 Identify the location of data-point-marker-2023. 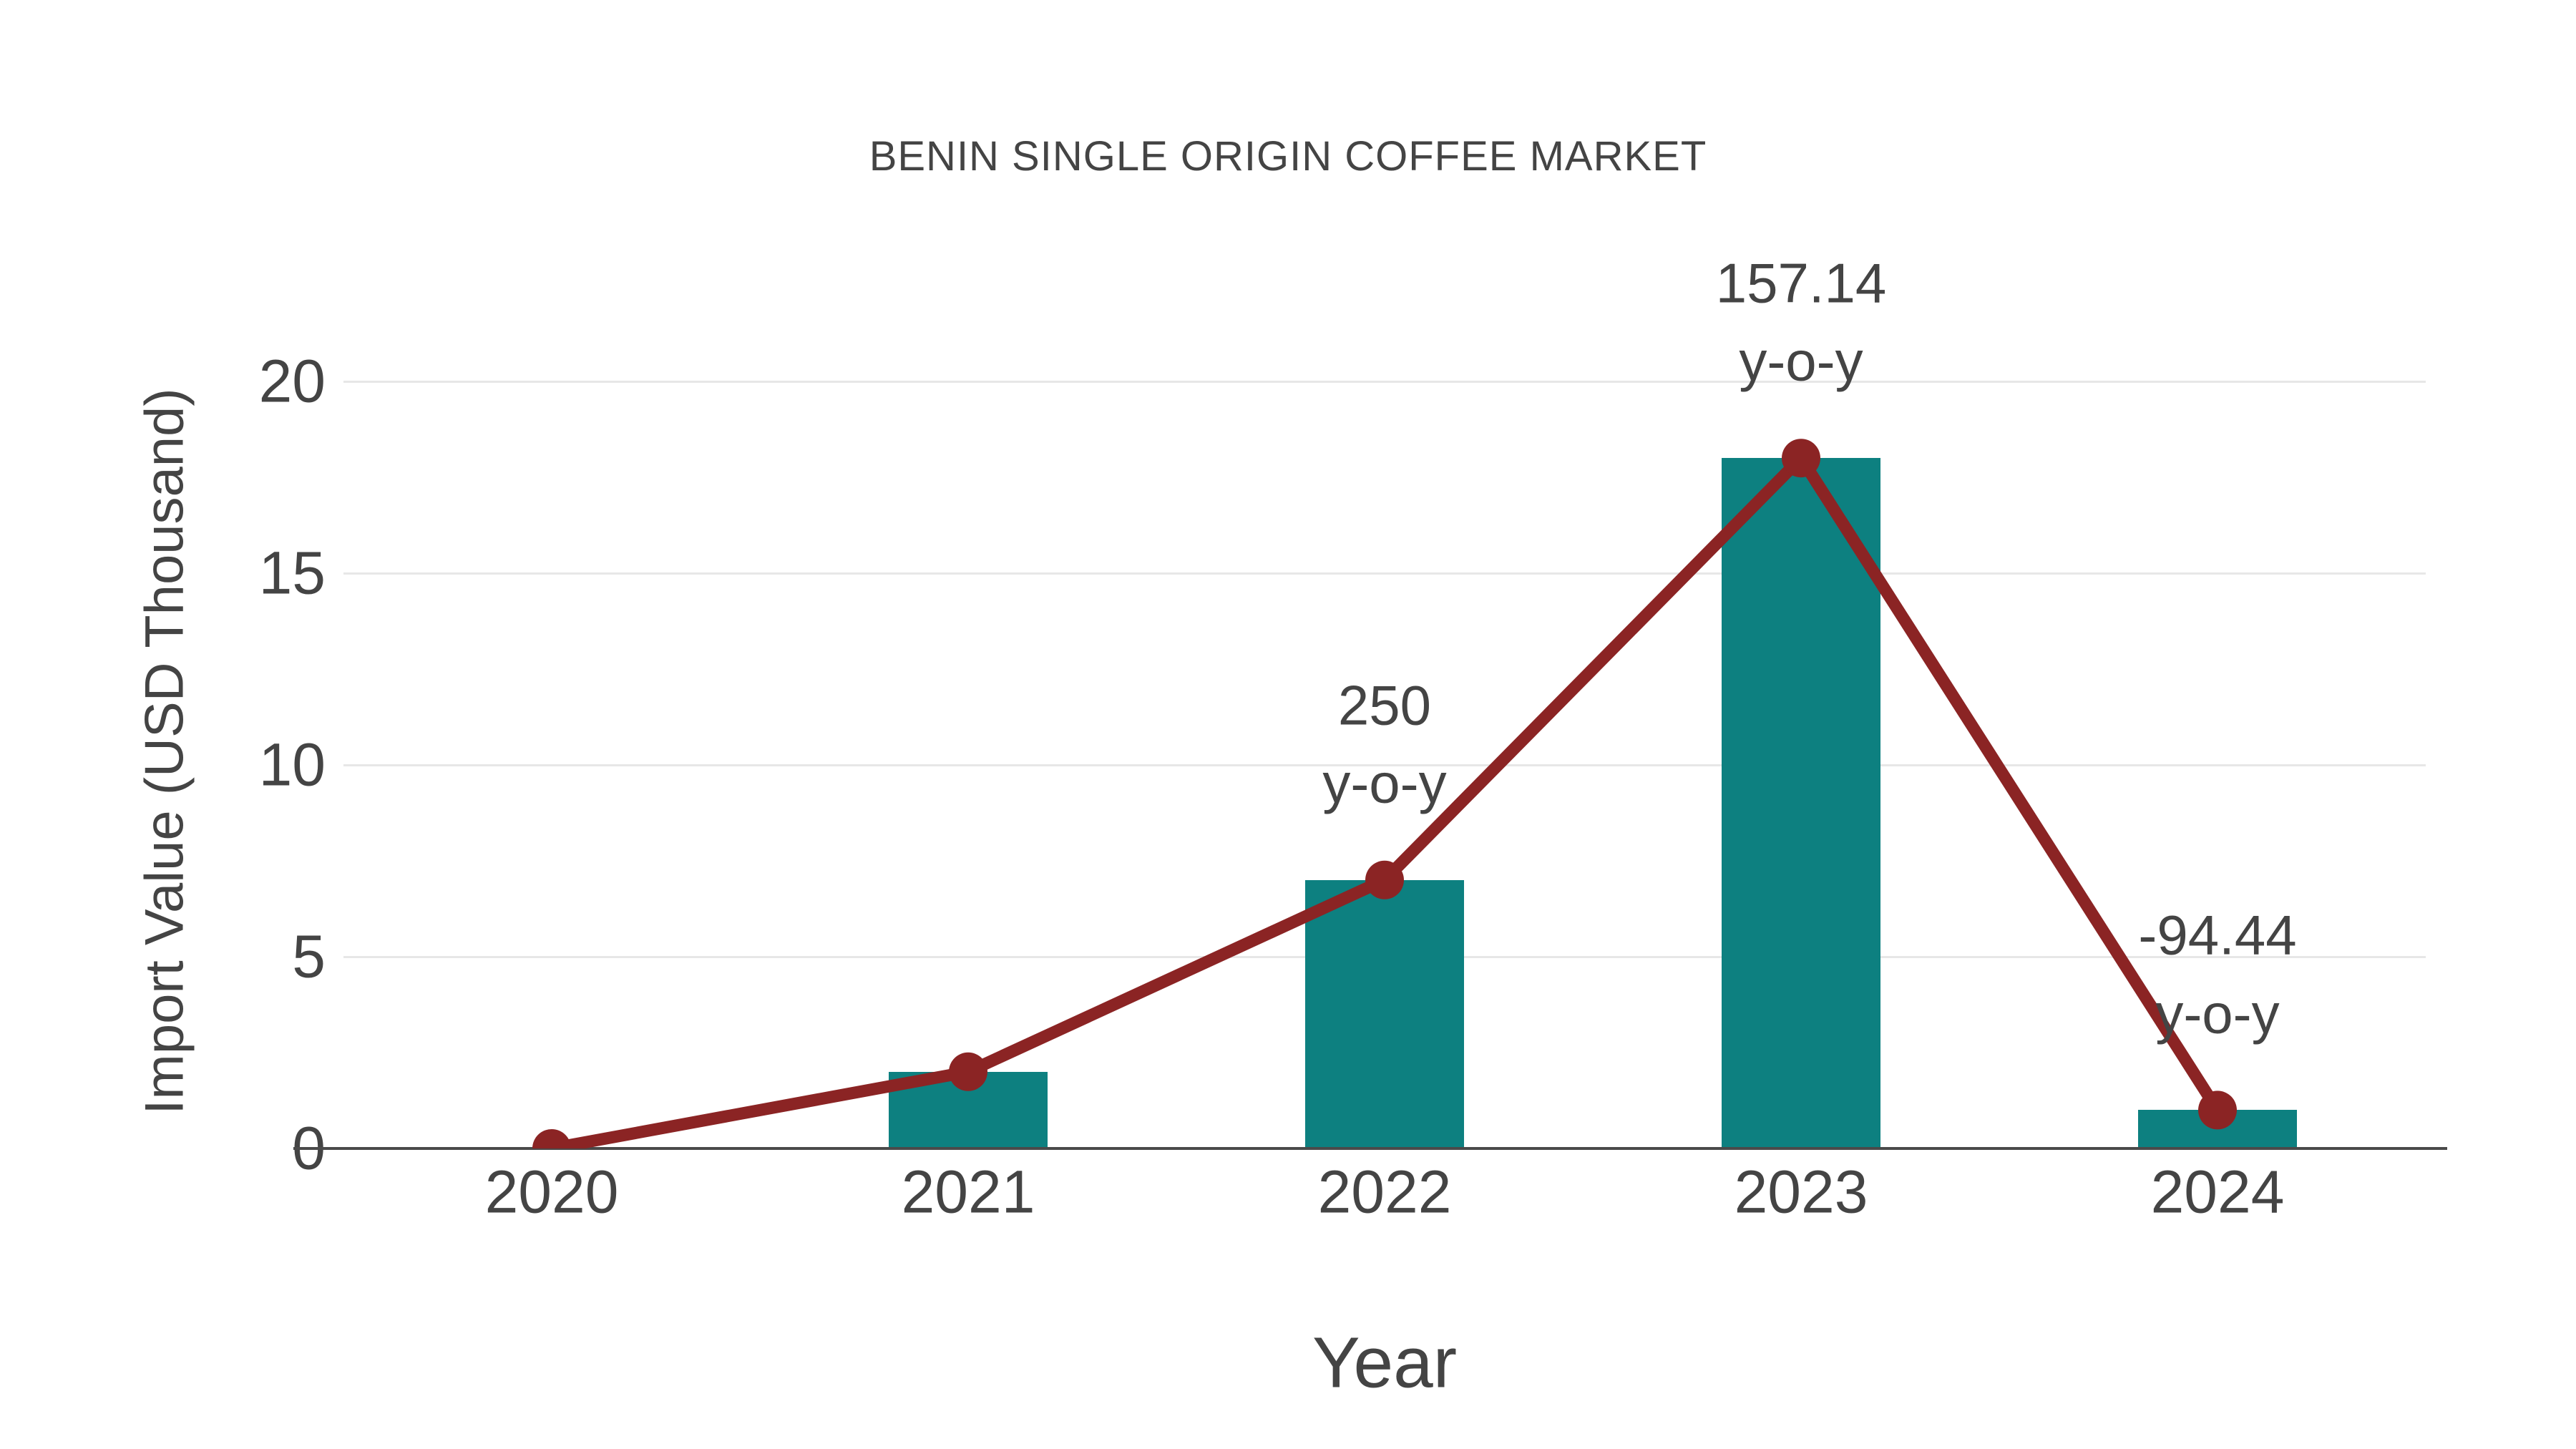
(1801, 458).